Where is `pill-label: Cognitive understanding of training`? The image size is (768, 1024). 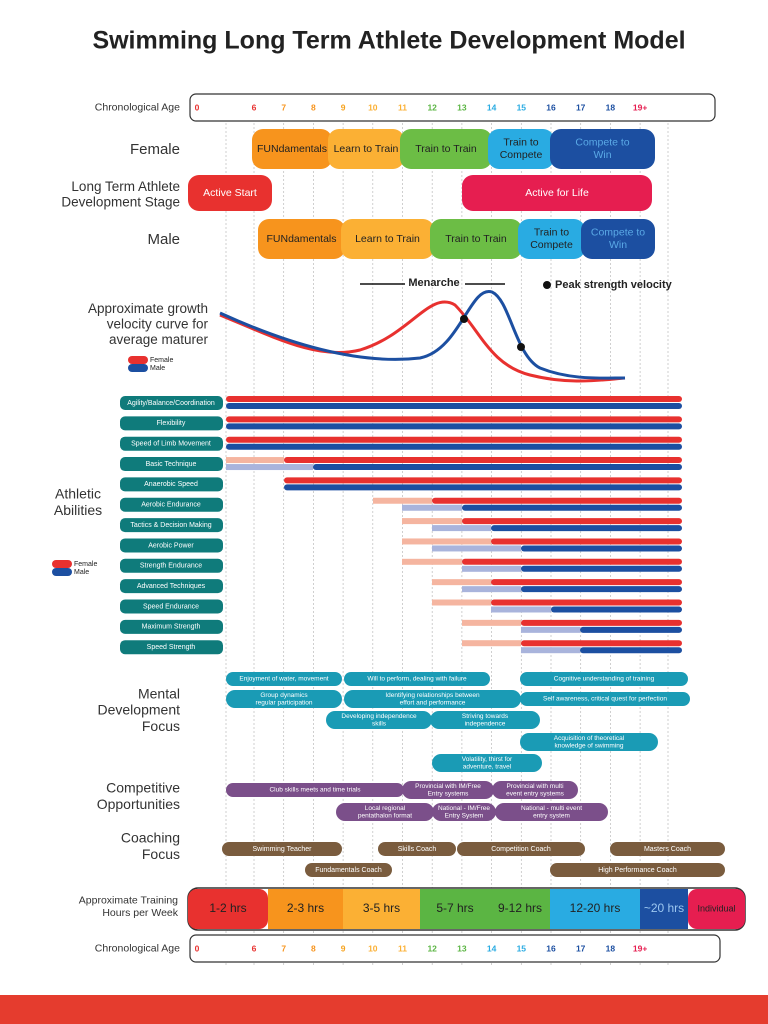
pill-label: Cognitive understanding of training is located at coordinates (604, 679).